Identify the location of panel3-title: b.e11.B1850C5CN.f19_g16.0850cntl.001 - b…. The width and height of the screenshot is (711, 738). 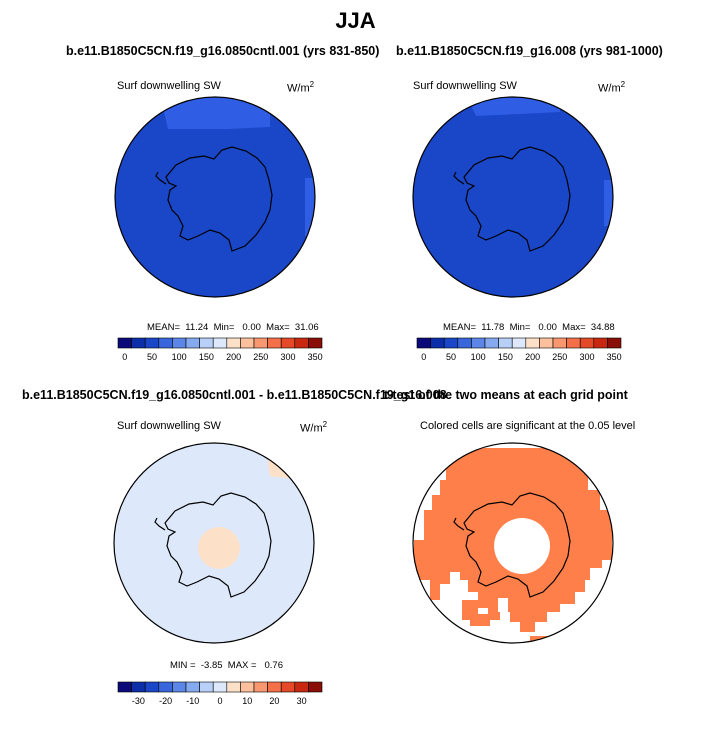
(234, 395).